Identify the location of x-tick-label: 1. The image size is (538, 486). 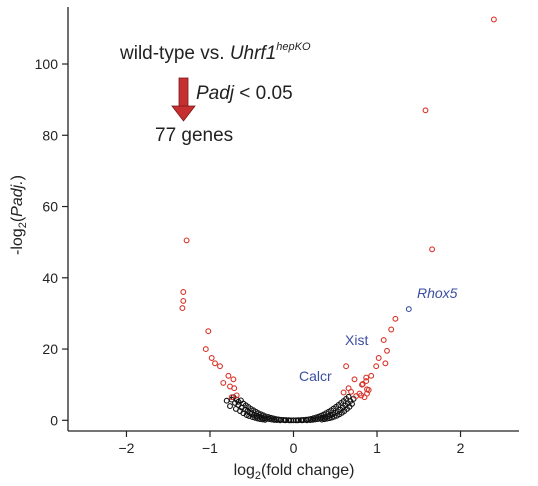
(377, 448).